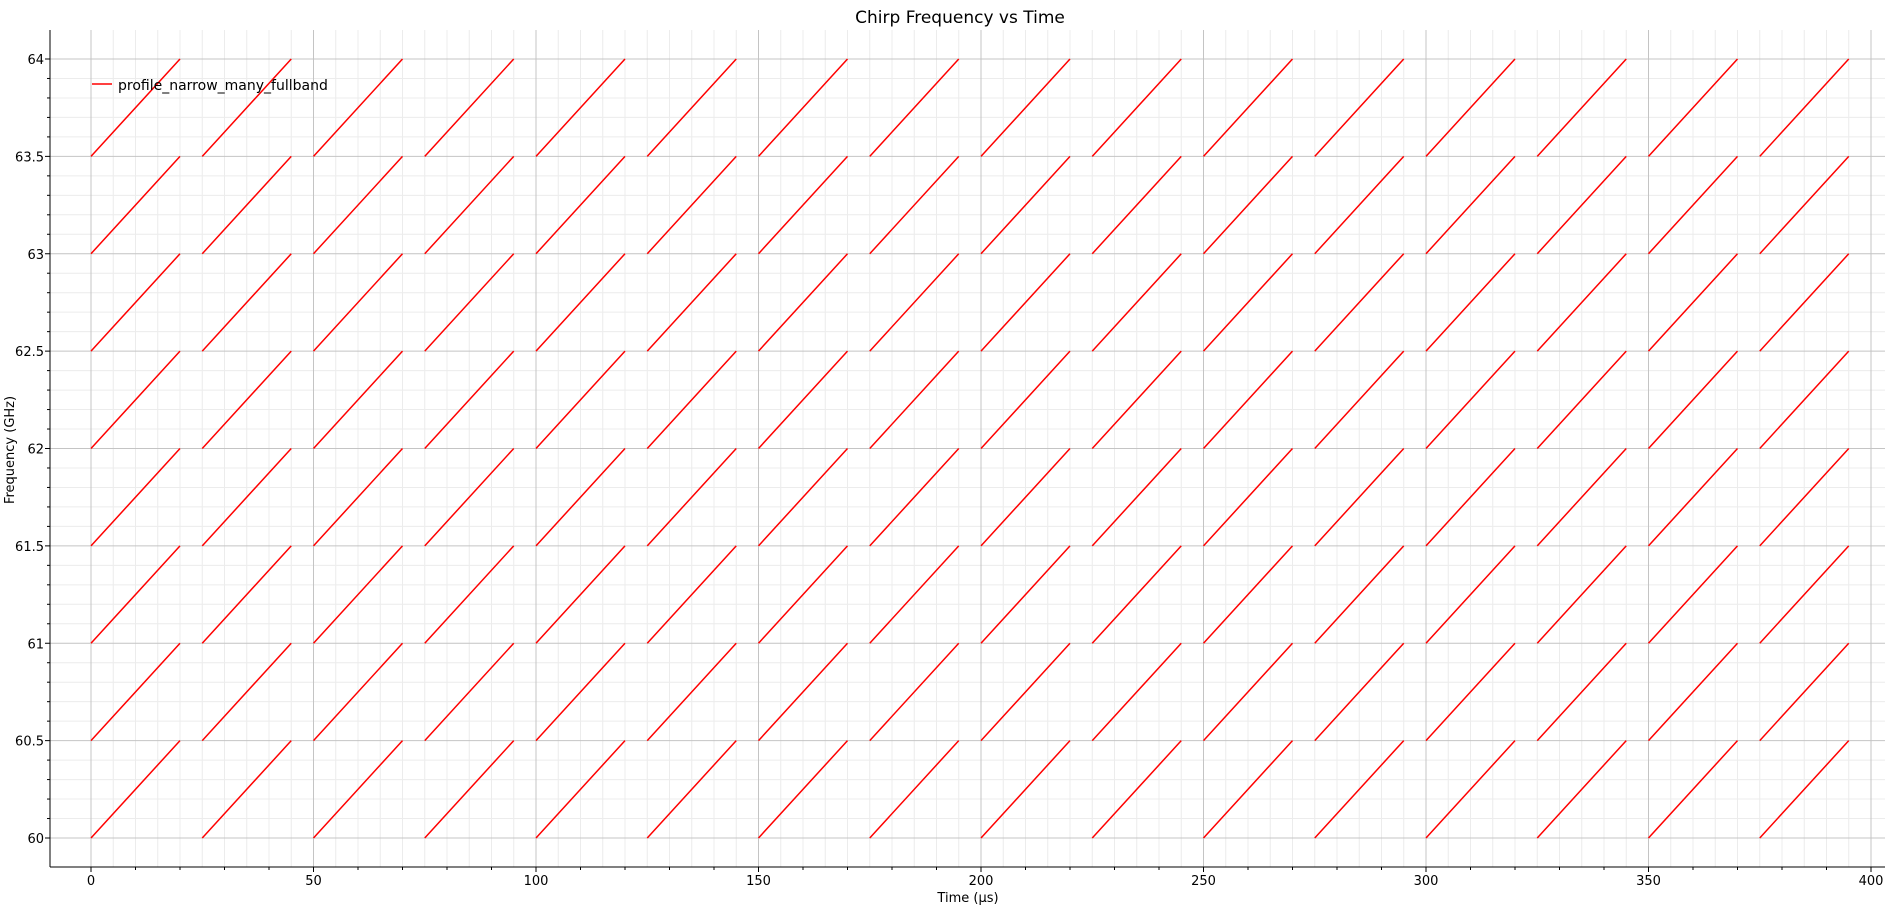 The image size is (1894, 911). What do you see at coordinates (35, 644) in the screenshot?
I see `y-tick-label: 61` at bounding box center [35, 644].